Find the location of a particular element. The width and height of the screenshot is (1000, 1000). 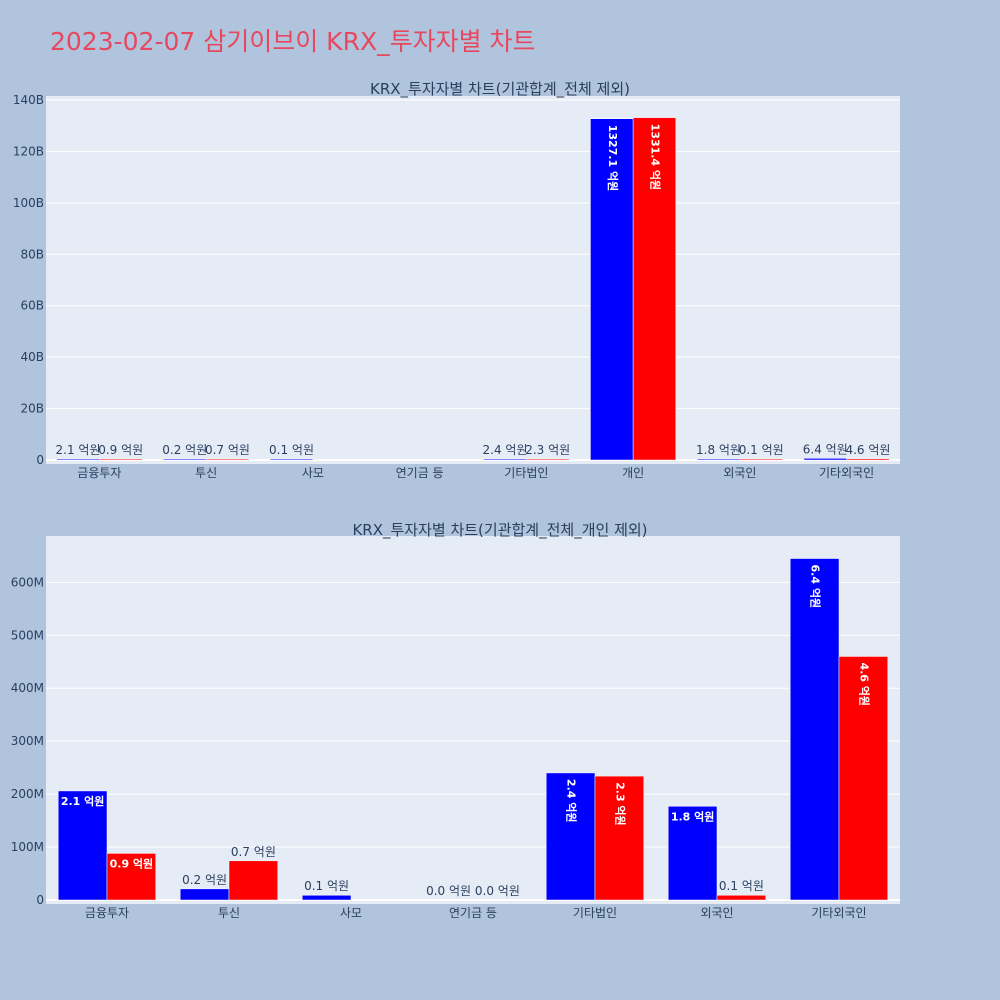

x-tick-label: 개인 is located at coordinates (633, 473).